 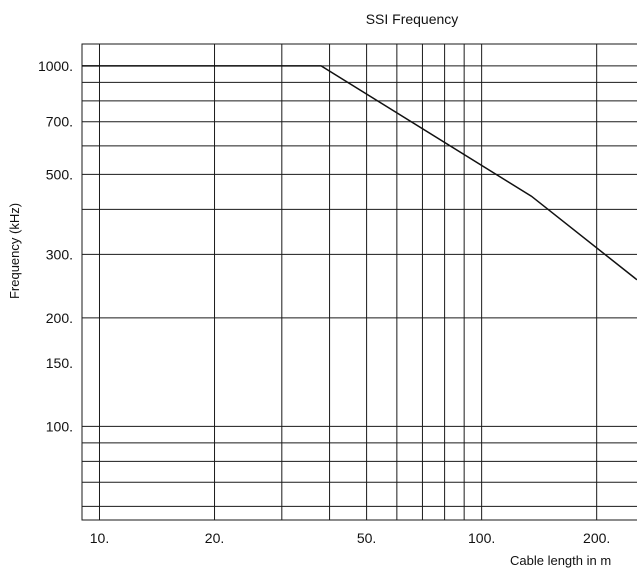 What do you see at coordinates (366, 538) in the screenshot?
I see `x-tick-label: 50.` at bounding box center [366, 538].